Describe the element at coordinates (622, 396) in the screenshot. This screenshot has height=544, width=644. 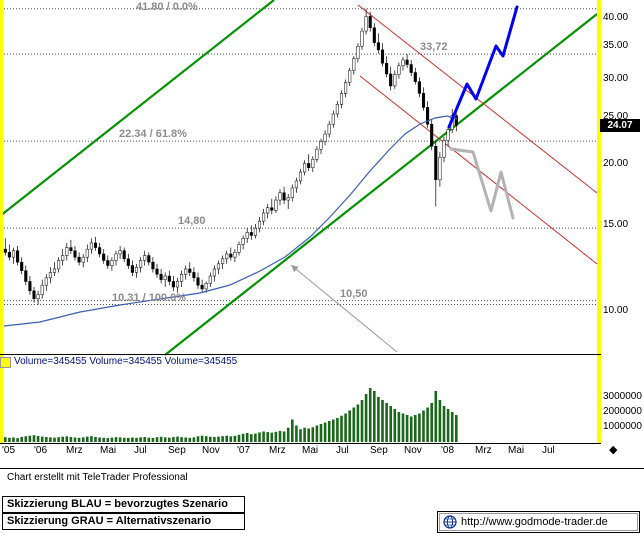
I see `volume-axis-tick: 3000000` at that location.